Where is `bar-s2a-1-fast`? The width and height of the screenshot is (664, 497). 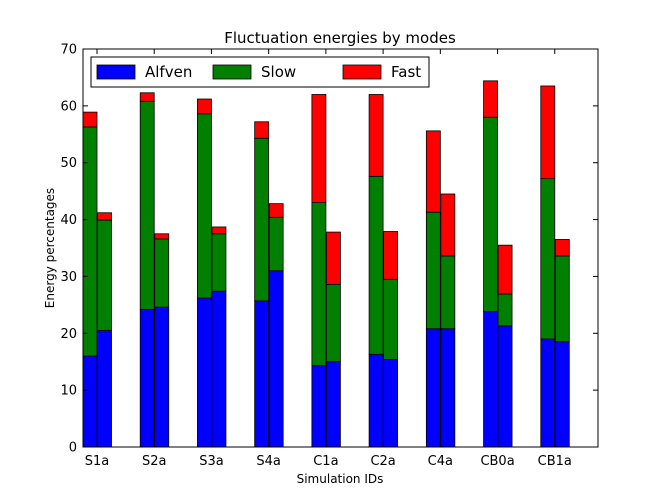
bar-s2a-1-fast is located at coordinates (147, 97).